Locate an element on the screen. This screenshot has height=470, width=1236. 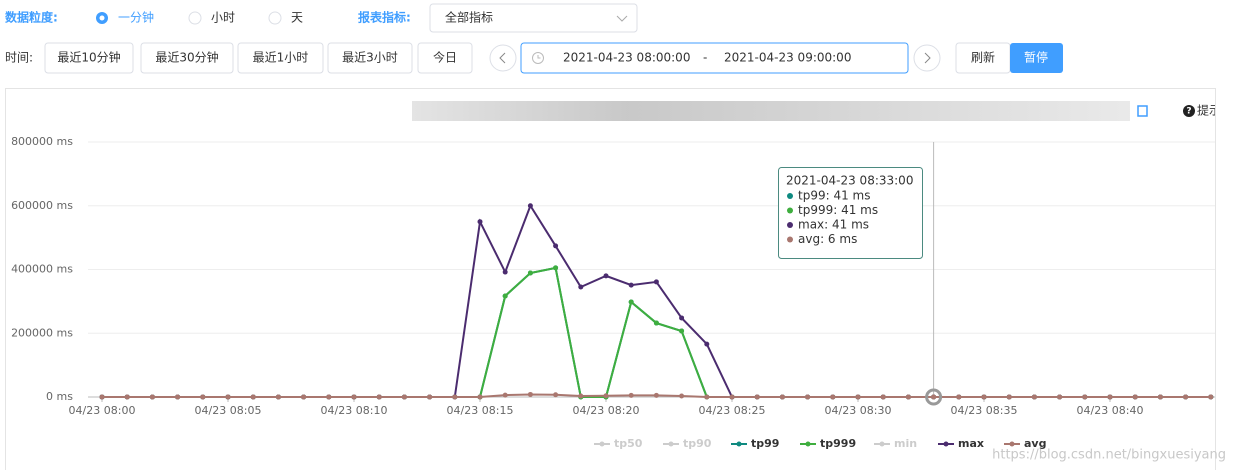
clock-icon is located at coordinates (538, 58).